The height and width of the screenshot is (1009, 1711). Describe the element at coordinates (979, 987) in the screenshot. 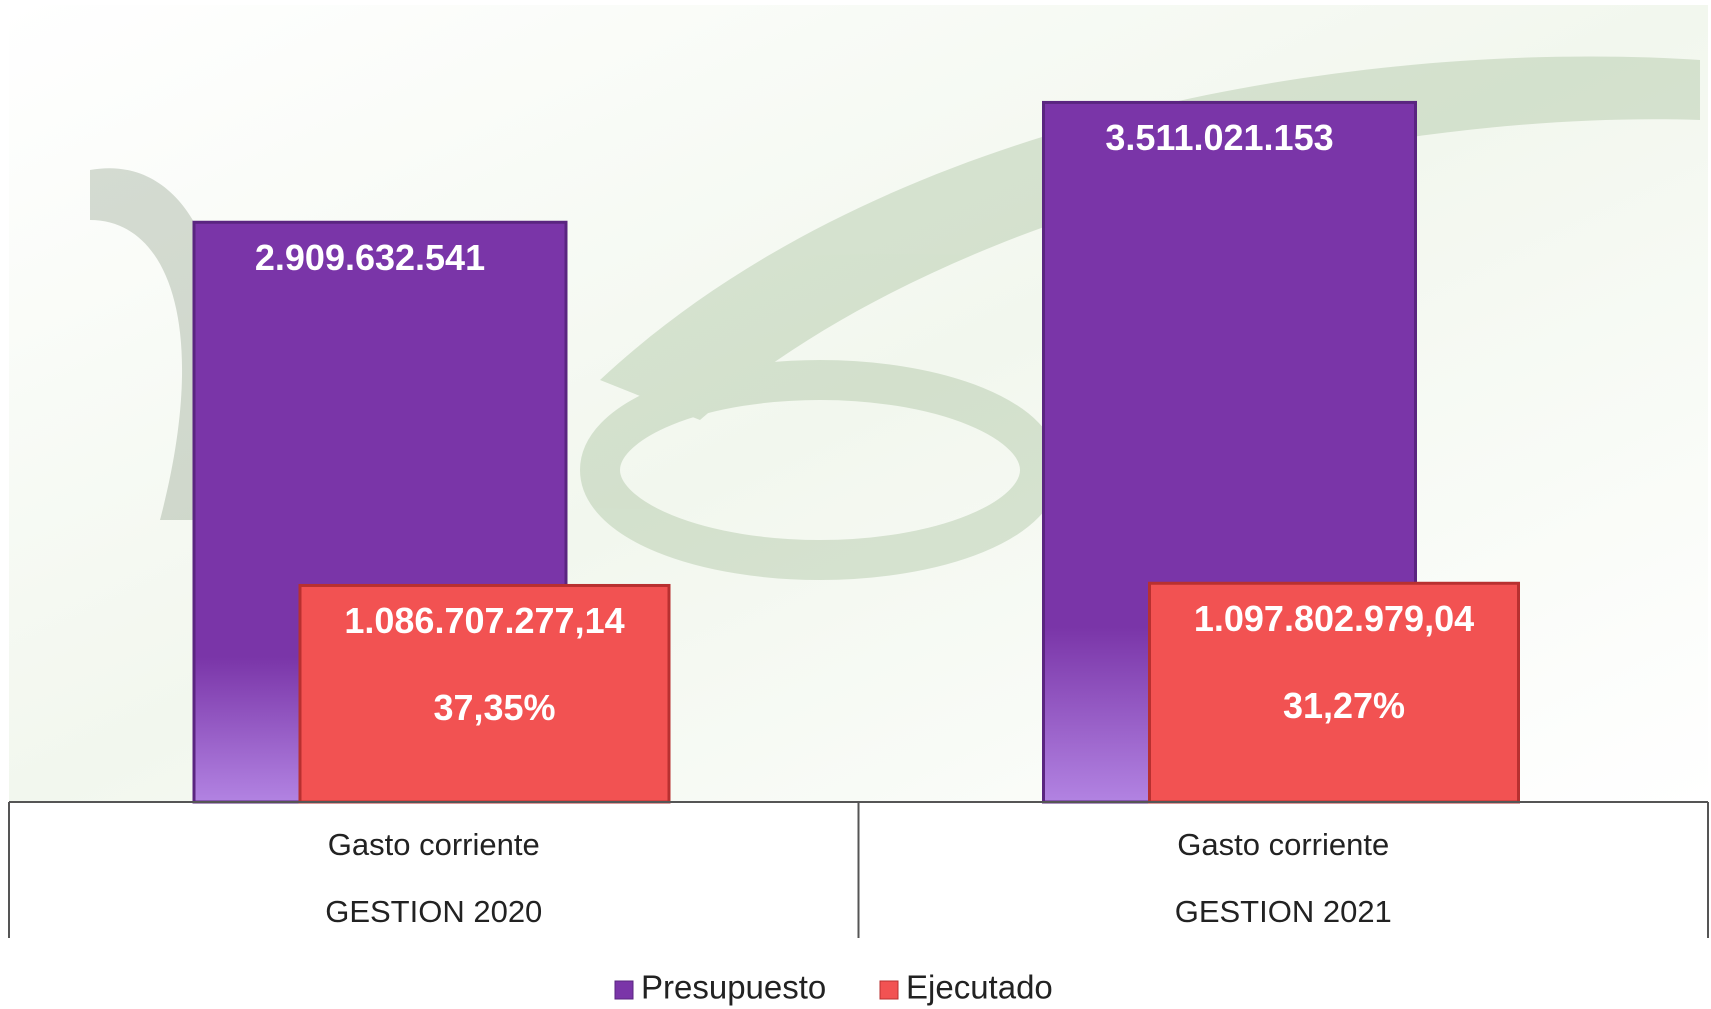

I see `legend-label: Ejecutado` at that location.